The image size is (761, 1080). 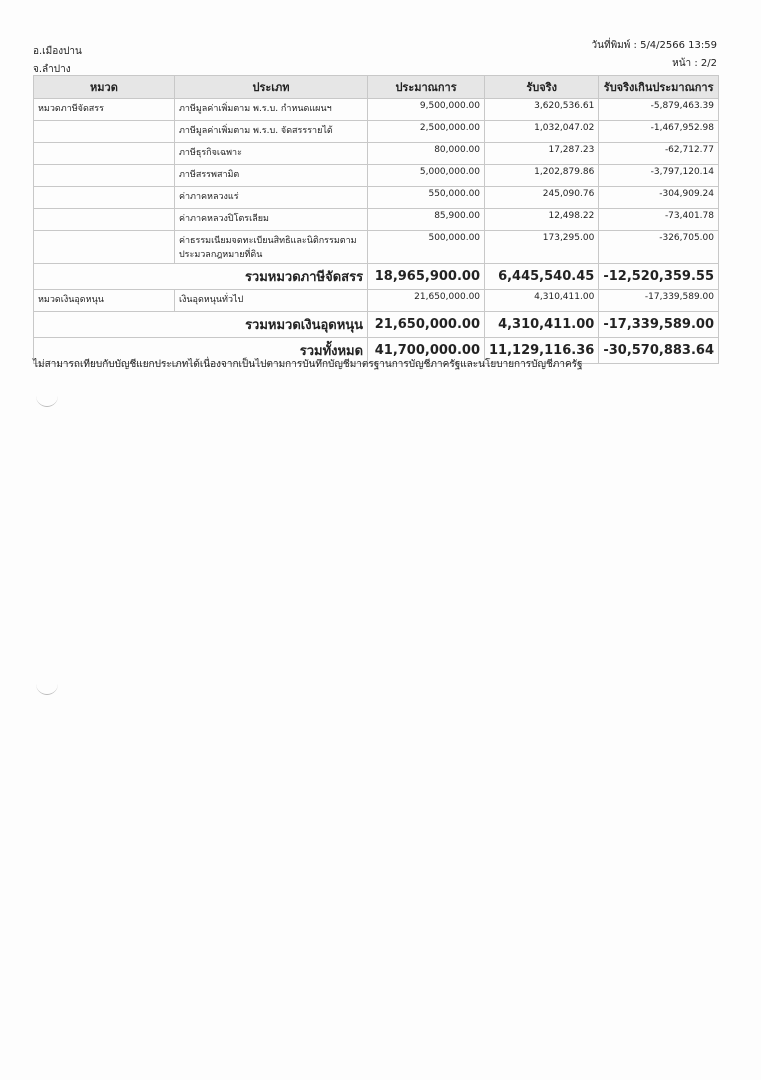 What do you see at coordinates (694, 63) in the screenshot?
I see `page-number: หน้า : 2/2` at bounding box center [694, 63].